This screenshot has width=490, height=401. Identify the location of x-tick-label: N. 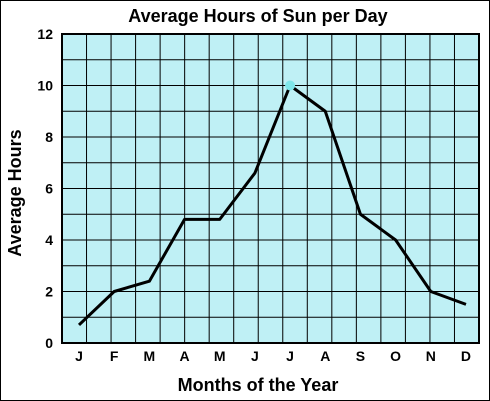
(431, 356).